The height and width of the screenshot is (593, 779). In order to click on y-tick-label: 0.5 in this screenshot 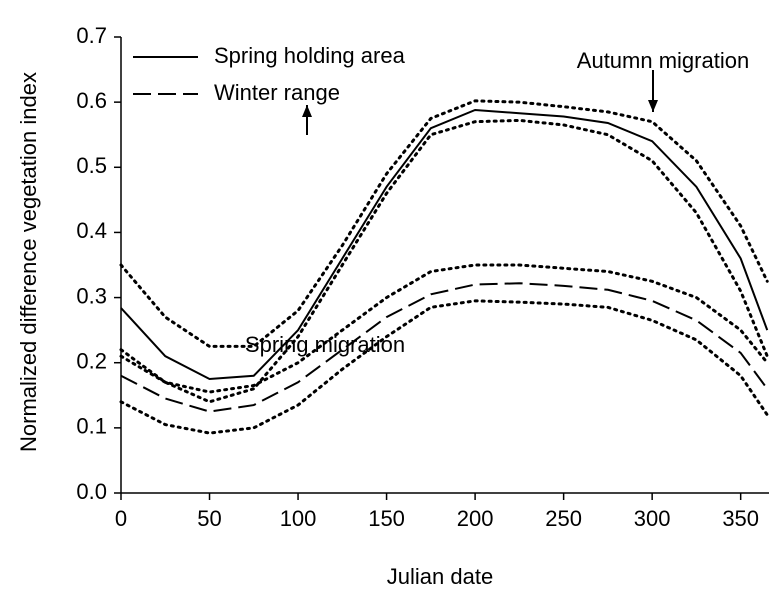, I will do `click(91, 165)`.